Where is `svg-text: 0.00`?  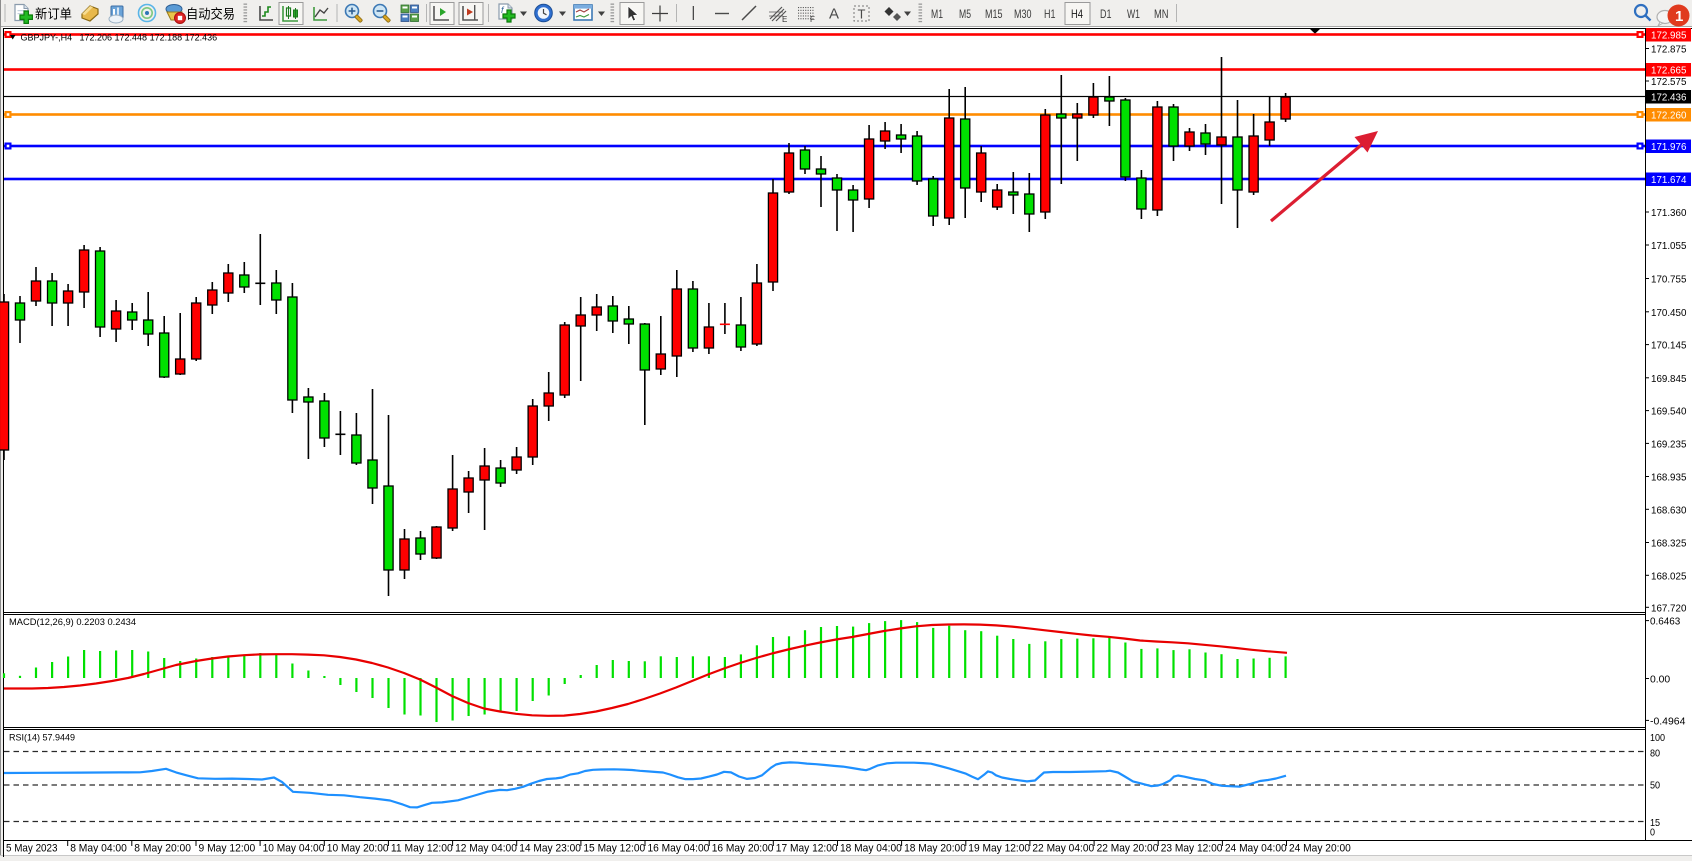
svg-text: 0.00 is located at coordinates (1660, 680).